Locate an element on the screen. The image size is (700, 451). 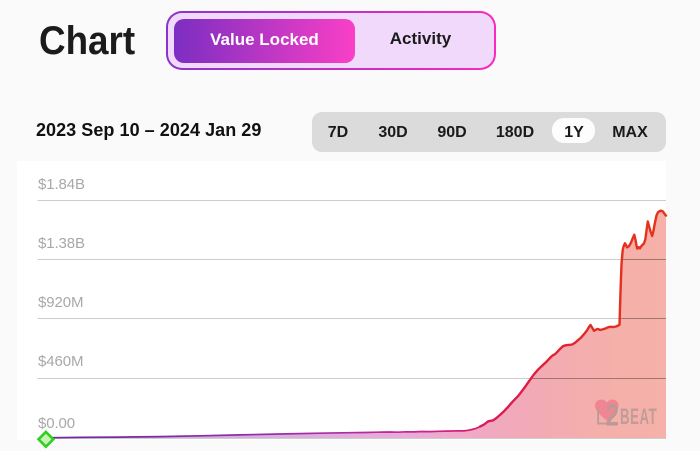
svg-text: L is located at coordinates (601, 416).